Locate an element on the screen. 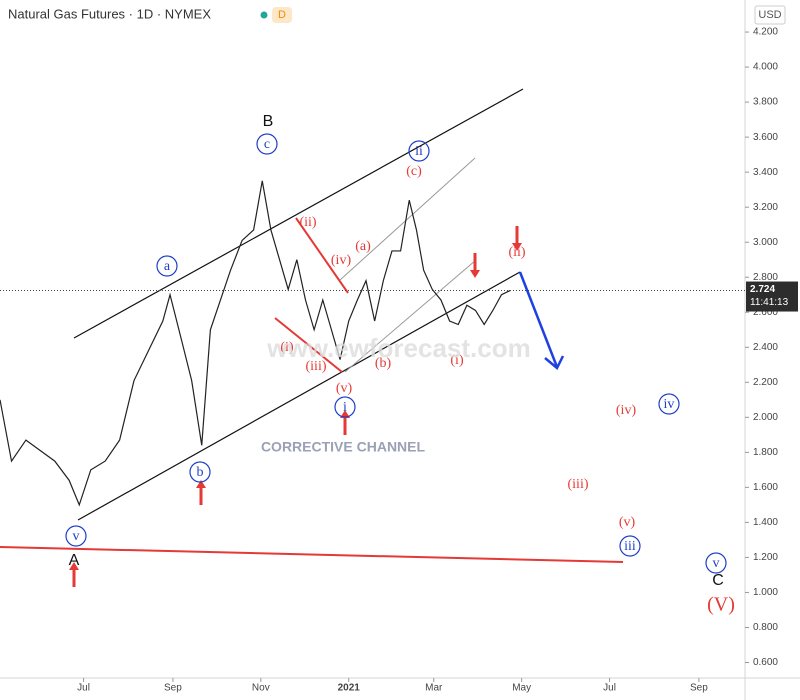  wave-label: i is located at coordinates (345, 407).